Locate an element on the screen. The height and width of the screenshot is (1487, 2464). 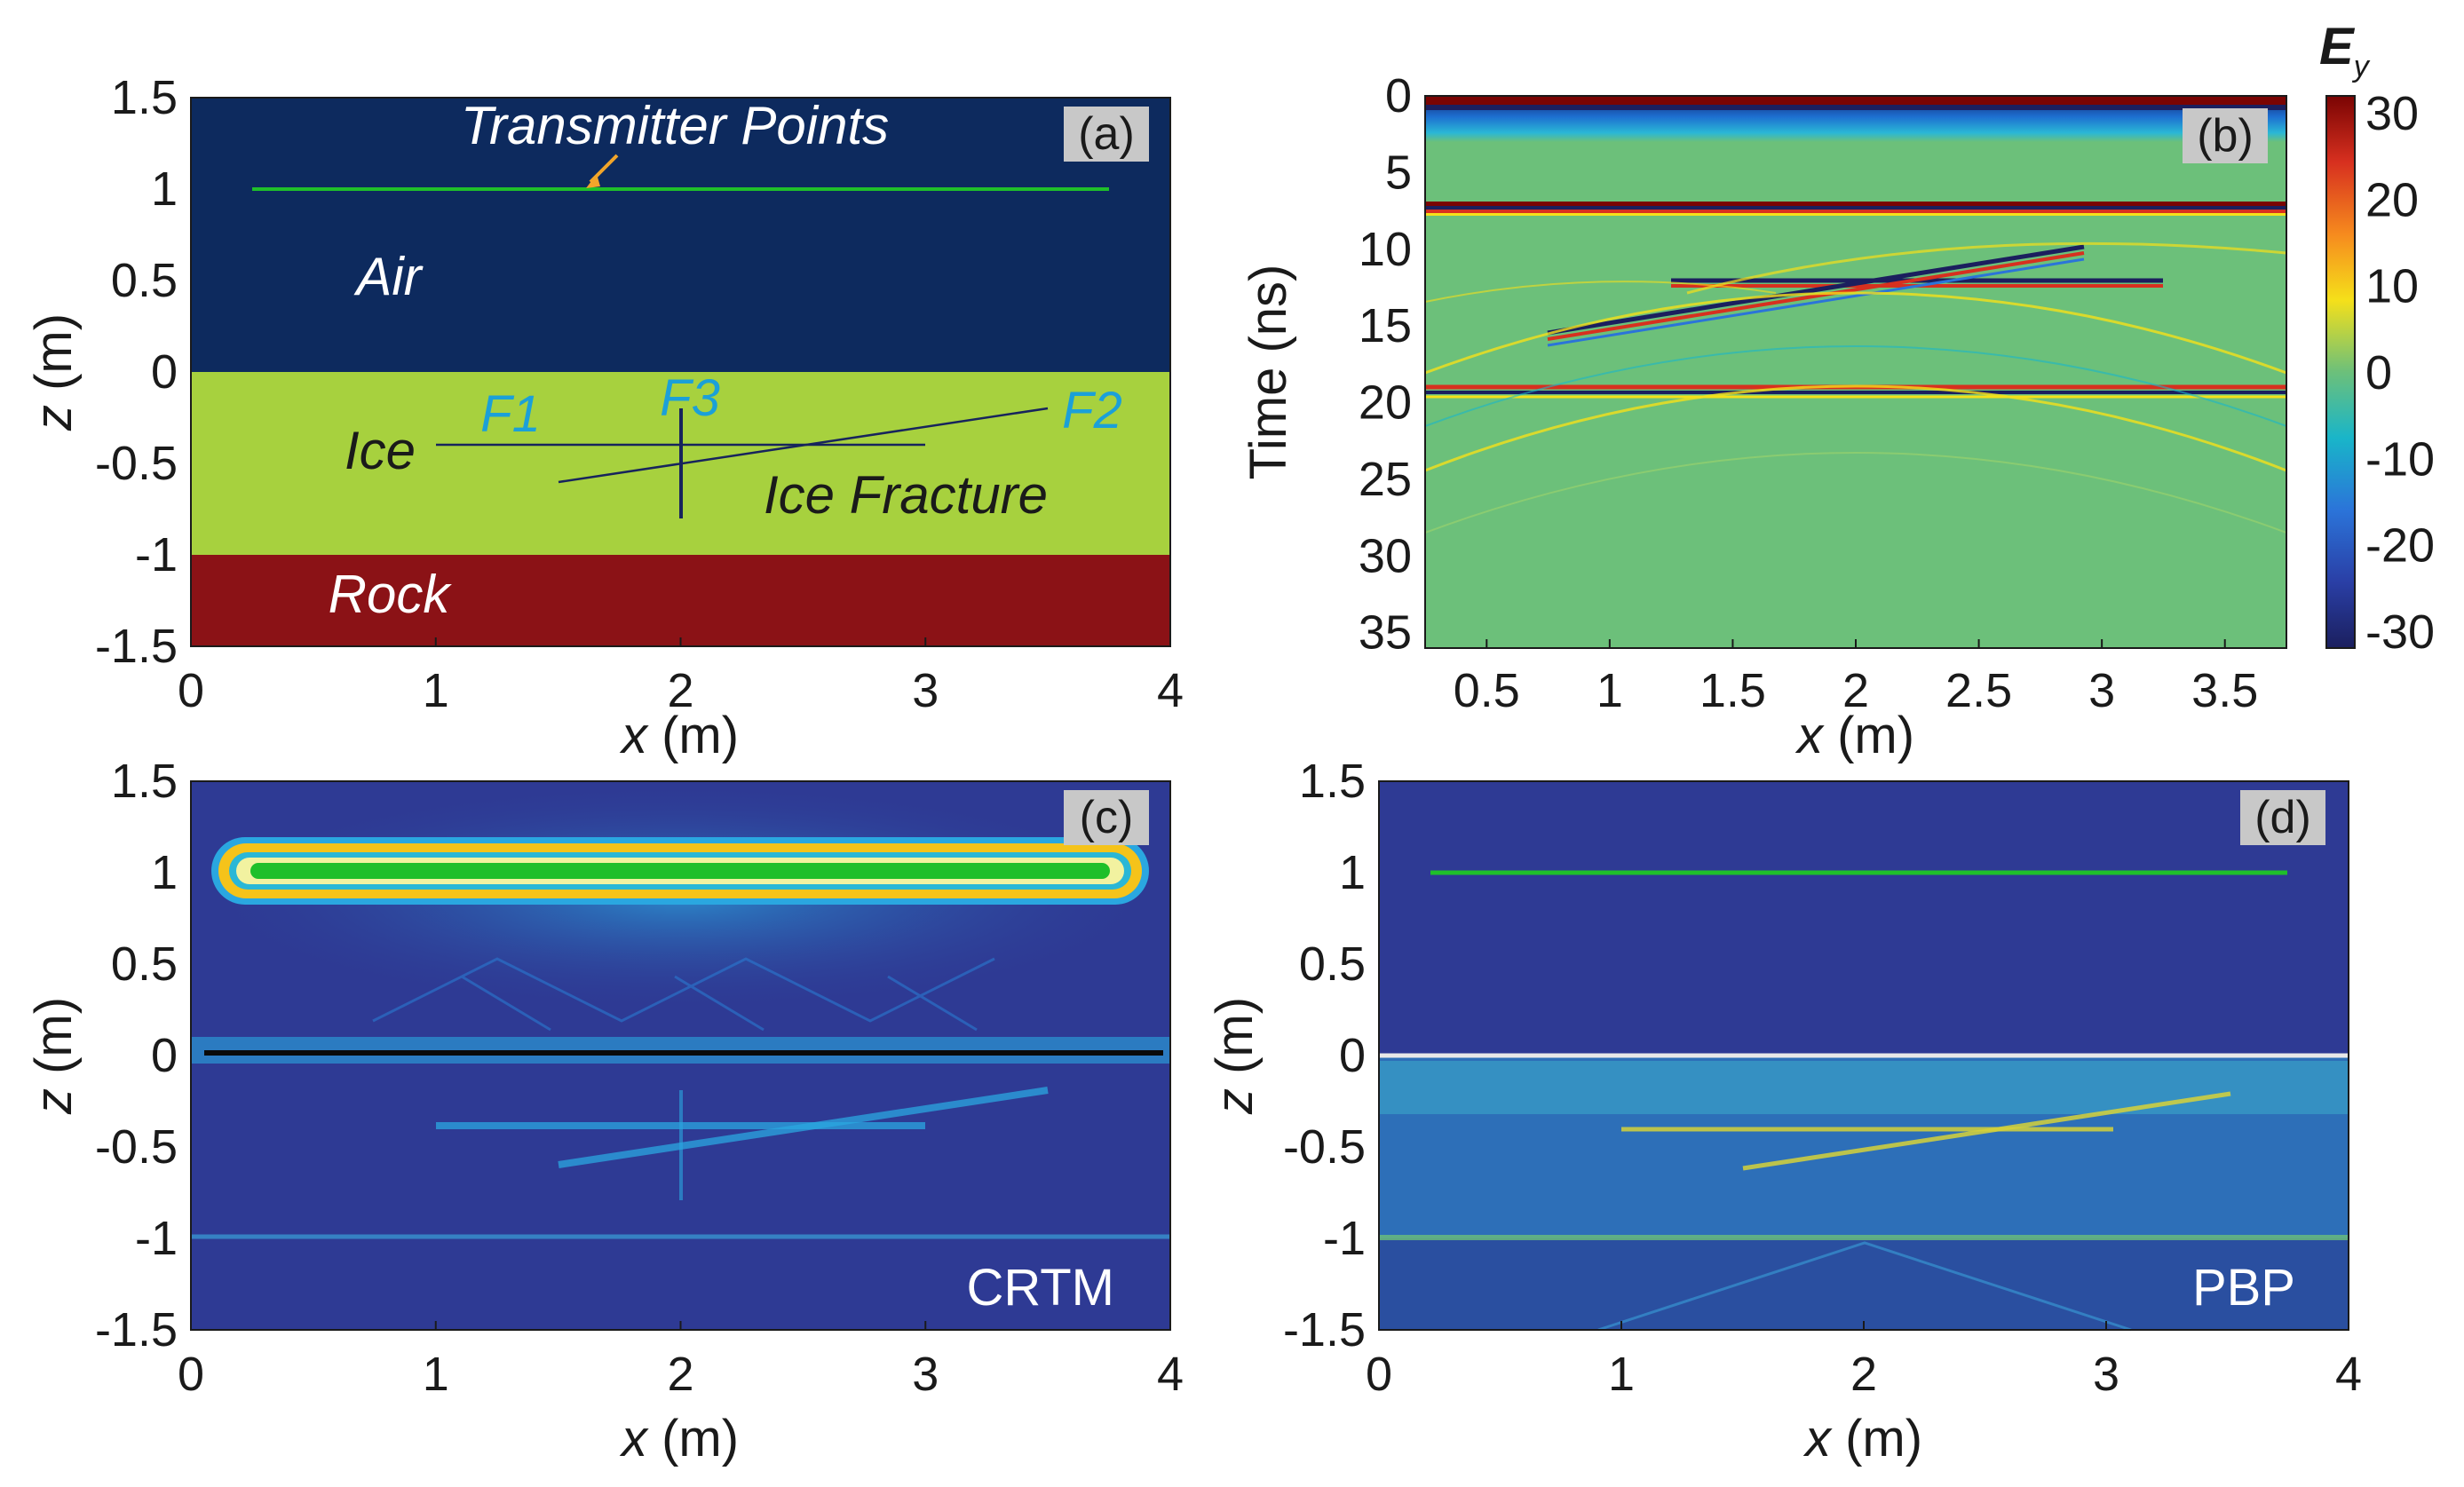
panel-d-y-axis-title: z (m) is located at coordinates (1235, 1056).